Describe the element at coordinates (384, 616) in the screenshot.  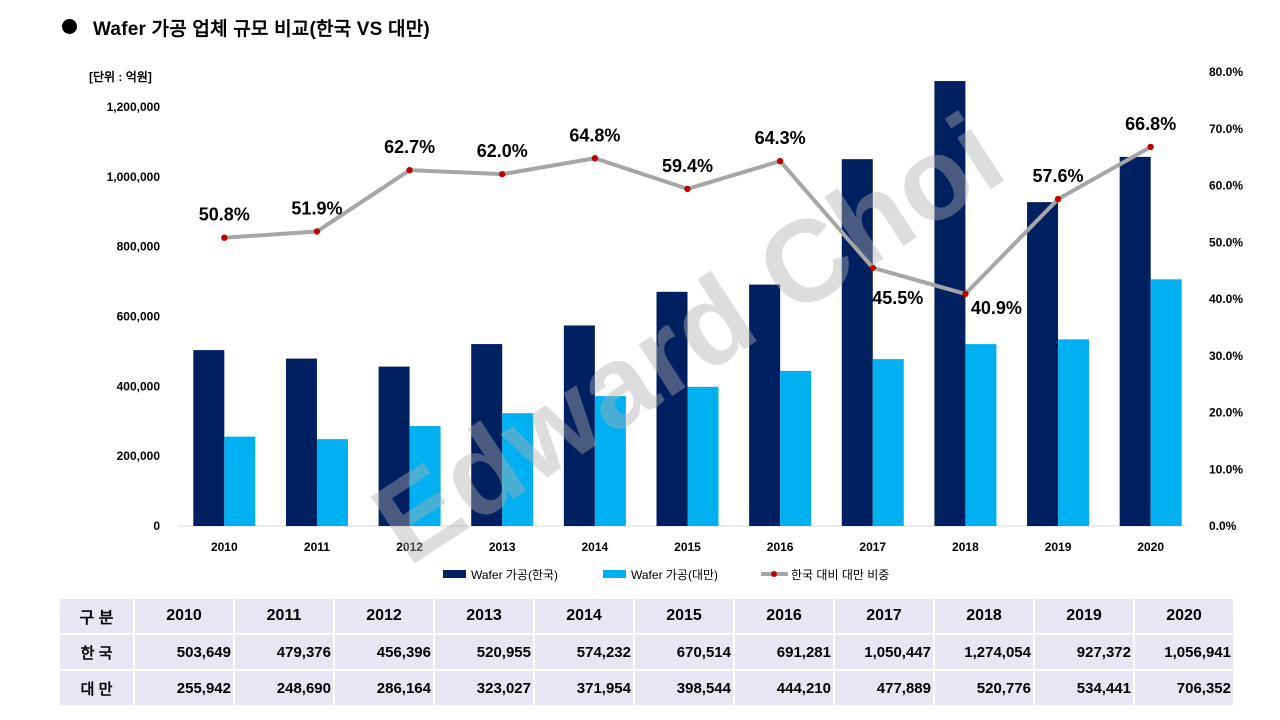
I see `table-cell: 2012` at that location.